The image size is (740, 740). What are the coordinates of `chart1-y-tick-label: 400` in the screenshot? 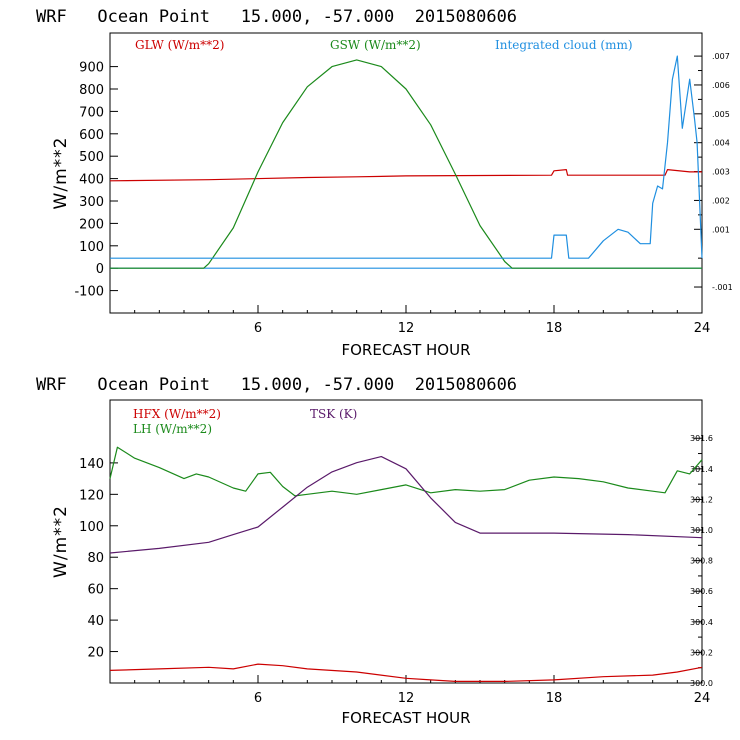 It's located at (91, 180).